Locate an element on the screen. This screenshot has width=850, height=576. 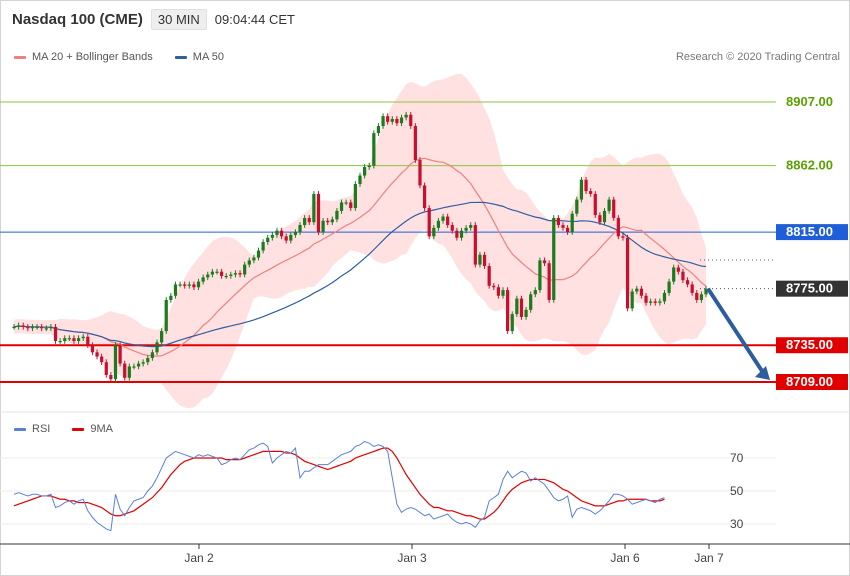
level-label: 8709.00 is located at coordinates (809, 381).